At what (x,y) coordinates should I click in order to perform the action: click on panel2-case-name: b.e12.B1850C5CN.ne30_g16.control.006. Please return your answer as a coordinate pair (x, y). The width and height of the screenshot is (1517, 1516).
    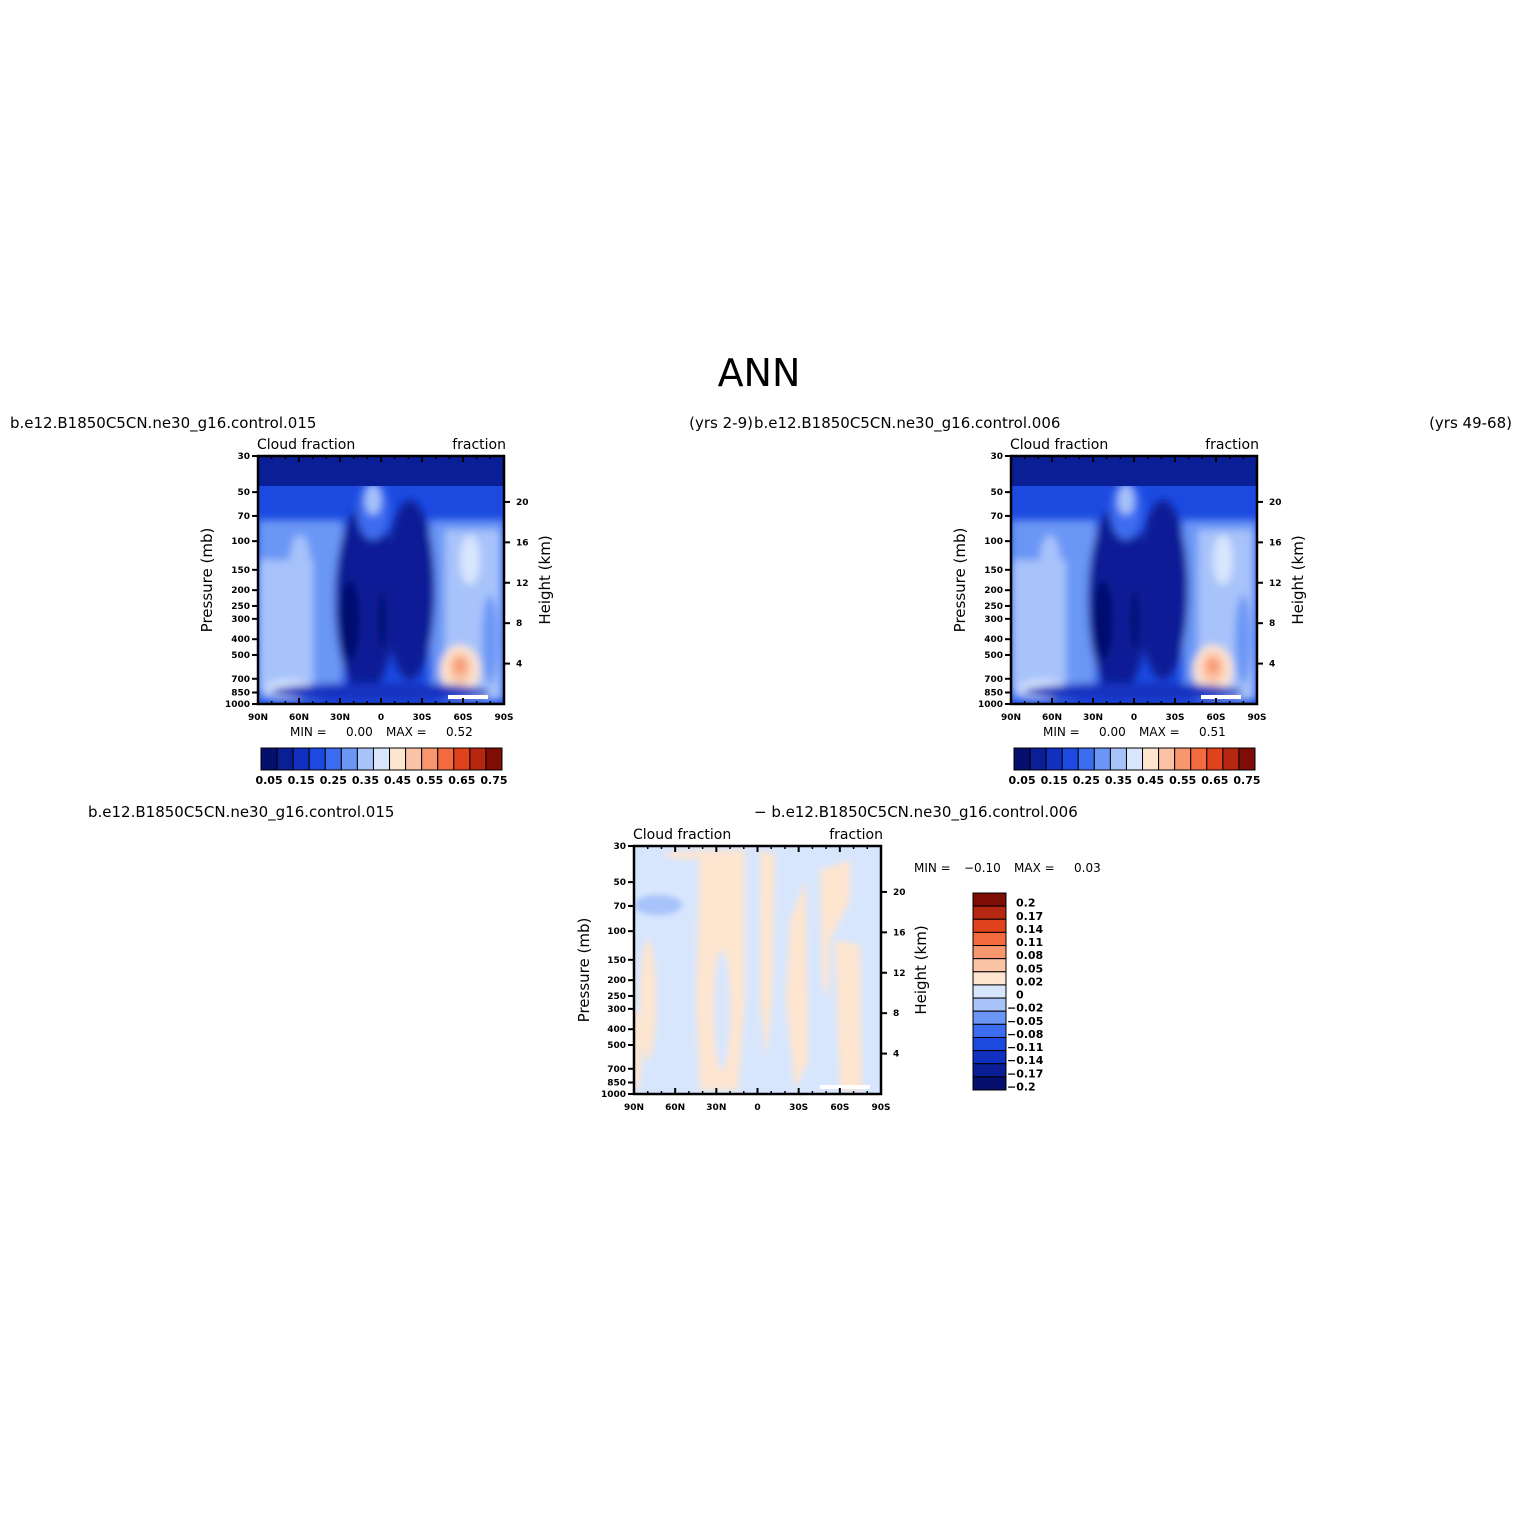
    Looking at the image, I should click on (907, 423).